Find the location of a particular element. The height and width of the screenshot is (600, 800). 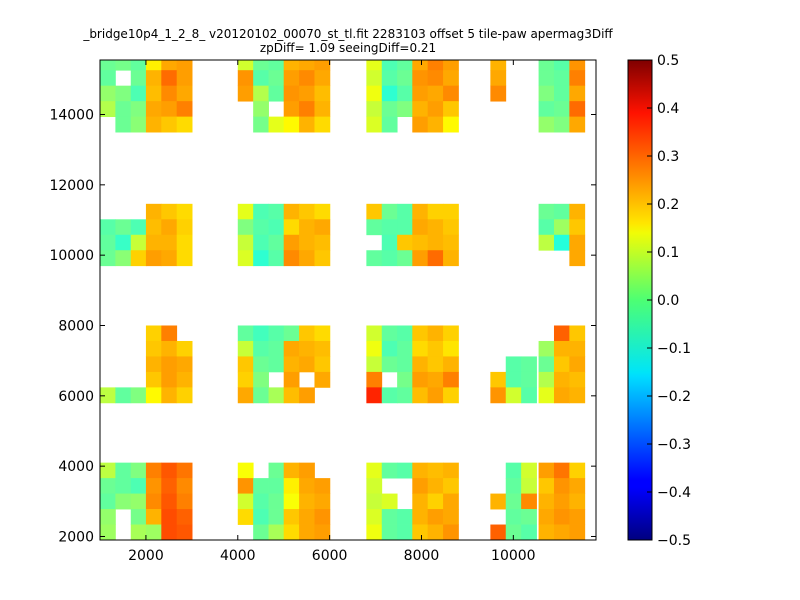

y-tick-label: 6000 is located at coordinates (76, 397).